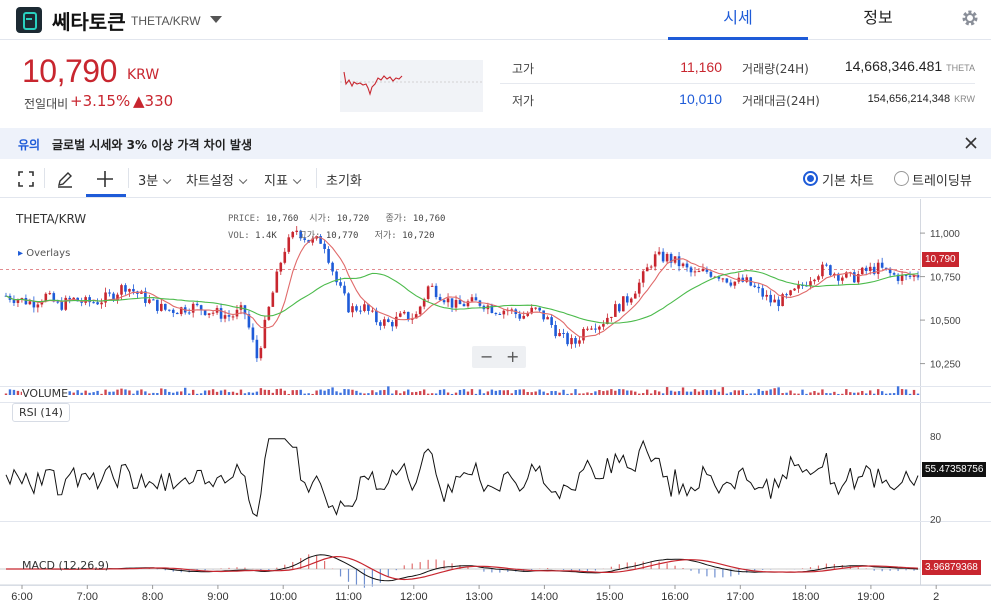 The height and width of the screenshot is (616, 991). What do you see at coordinates (283, 179) in the screenshot?
I see `indicators-menu: 지표` at bounding box center [283, 179].